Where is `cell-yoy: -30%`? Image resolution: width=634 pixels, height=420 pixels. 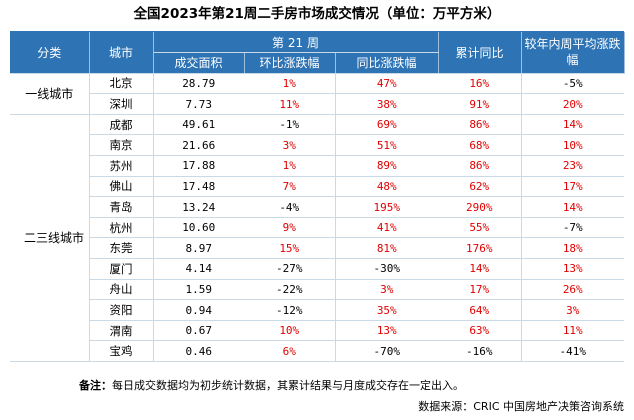 cell-yoy: -30% is located at coordinates (386, 269).